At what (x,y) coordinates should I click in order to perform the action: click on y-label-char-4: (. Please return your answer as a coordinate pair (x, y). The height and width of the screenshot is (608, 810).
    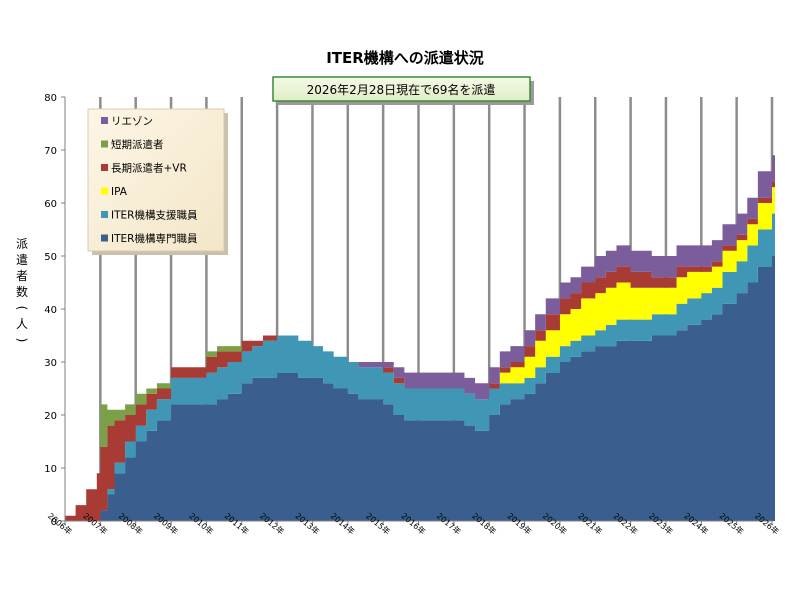
    Looking at the image, I should click on (22, 308).